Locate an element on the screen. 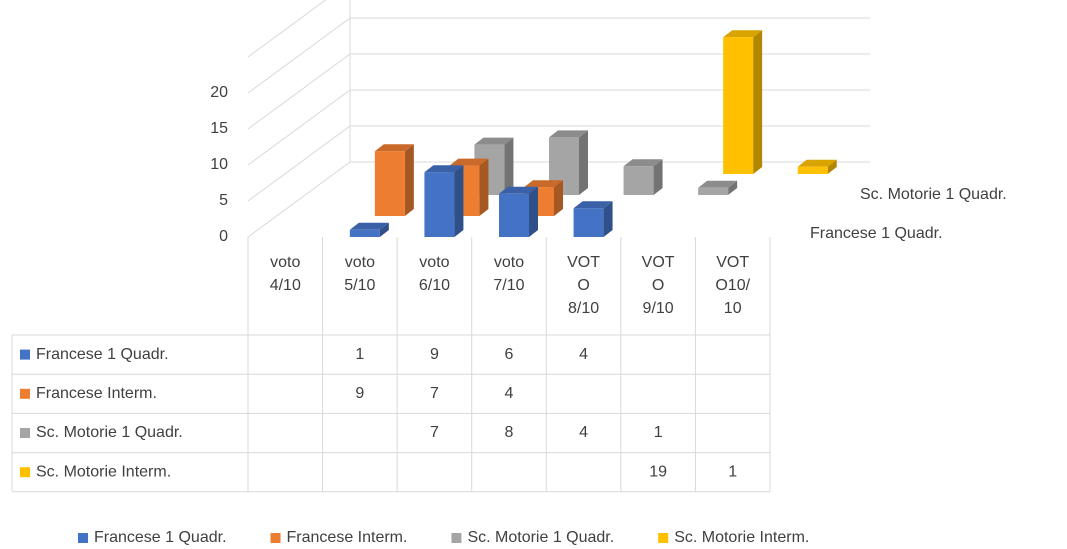 The image size is (1067, 549). category-cell: voto 6/10 is located at coordinates (434, 274).